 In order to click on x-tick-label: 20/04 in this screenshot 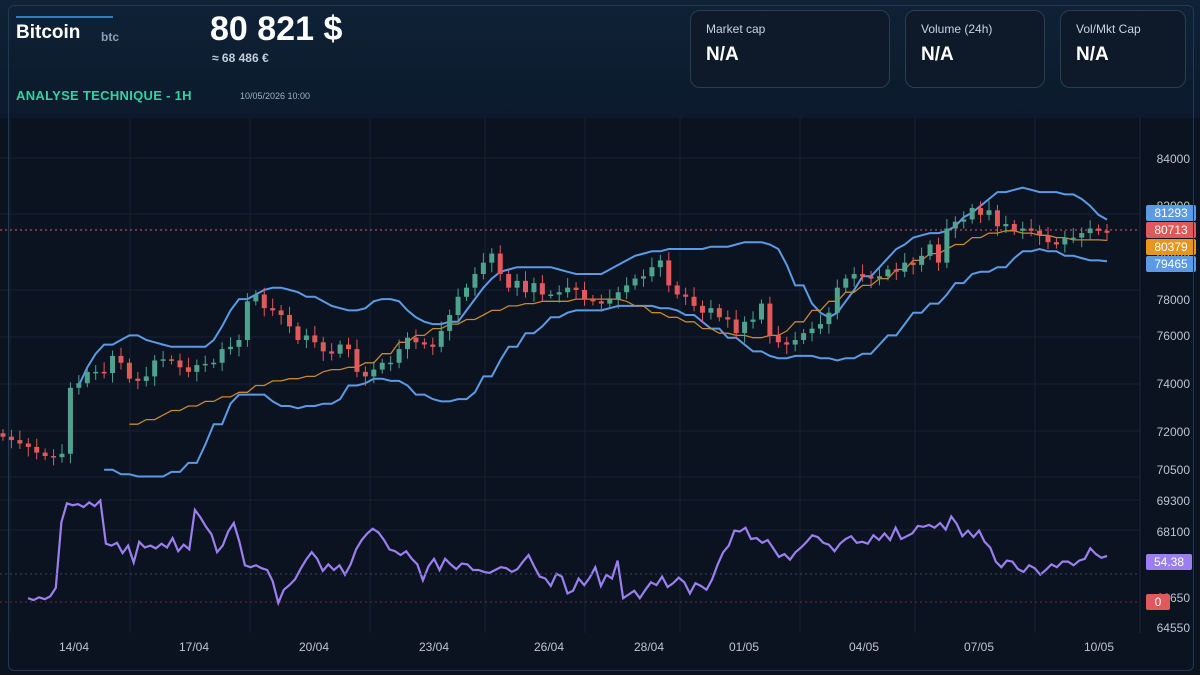, I will do `click(314, 647)`.